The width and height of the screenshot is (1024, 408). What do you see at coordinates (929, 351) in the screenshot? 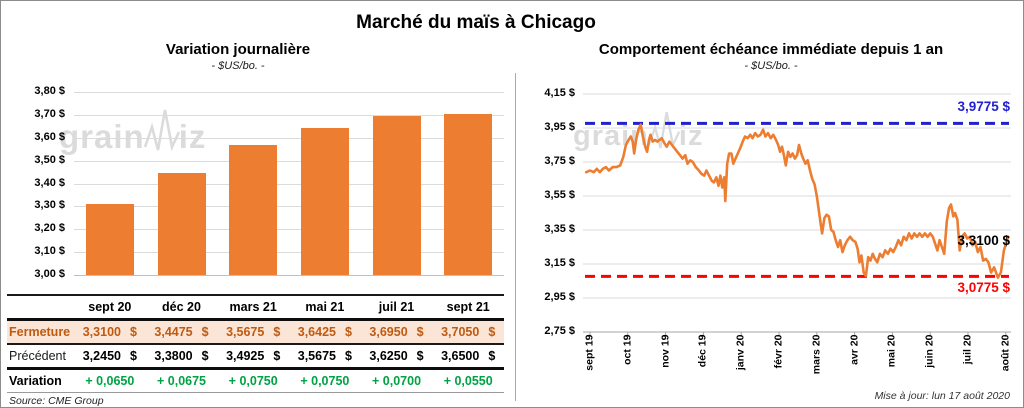
I see `x-axis-month-label: juin 20` at bounding box center [929, 351].